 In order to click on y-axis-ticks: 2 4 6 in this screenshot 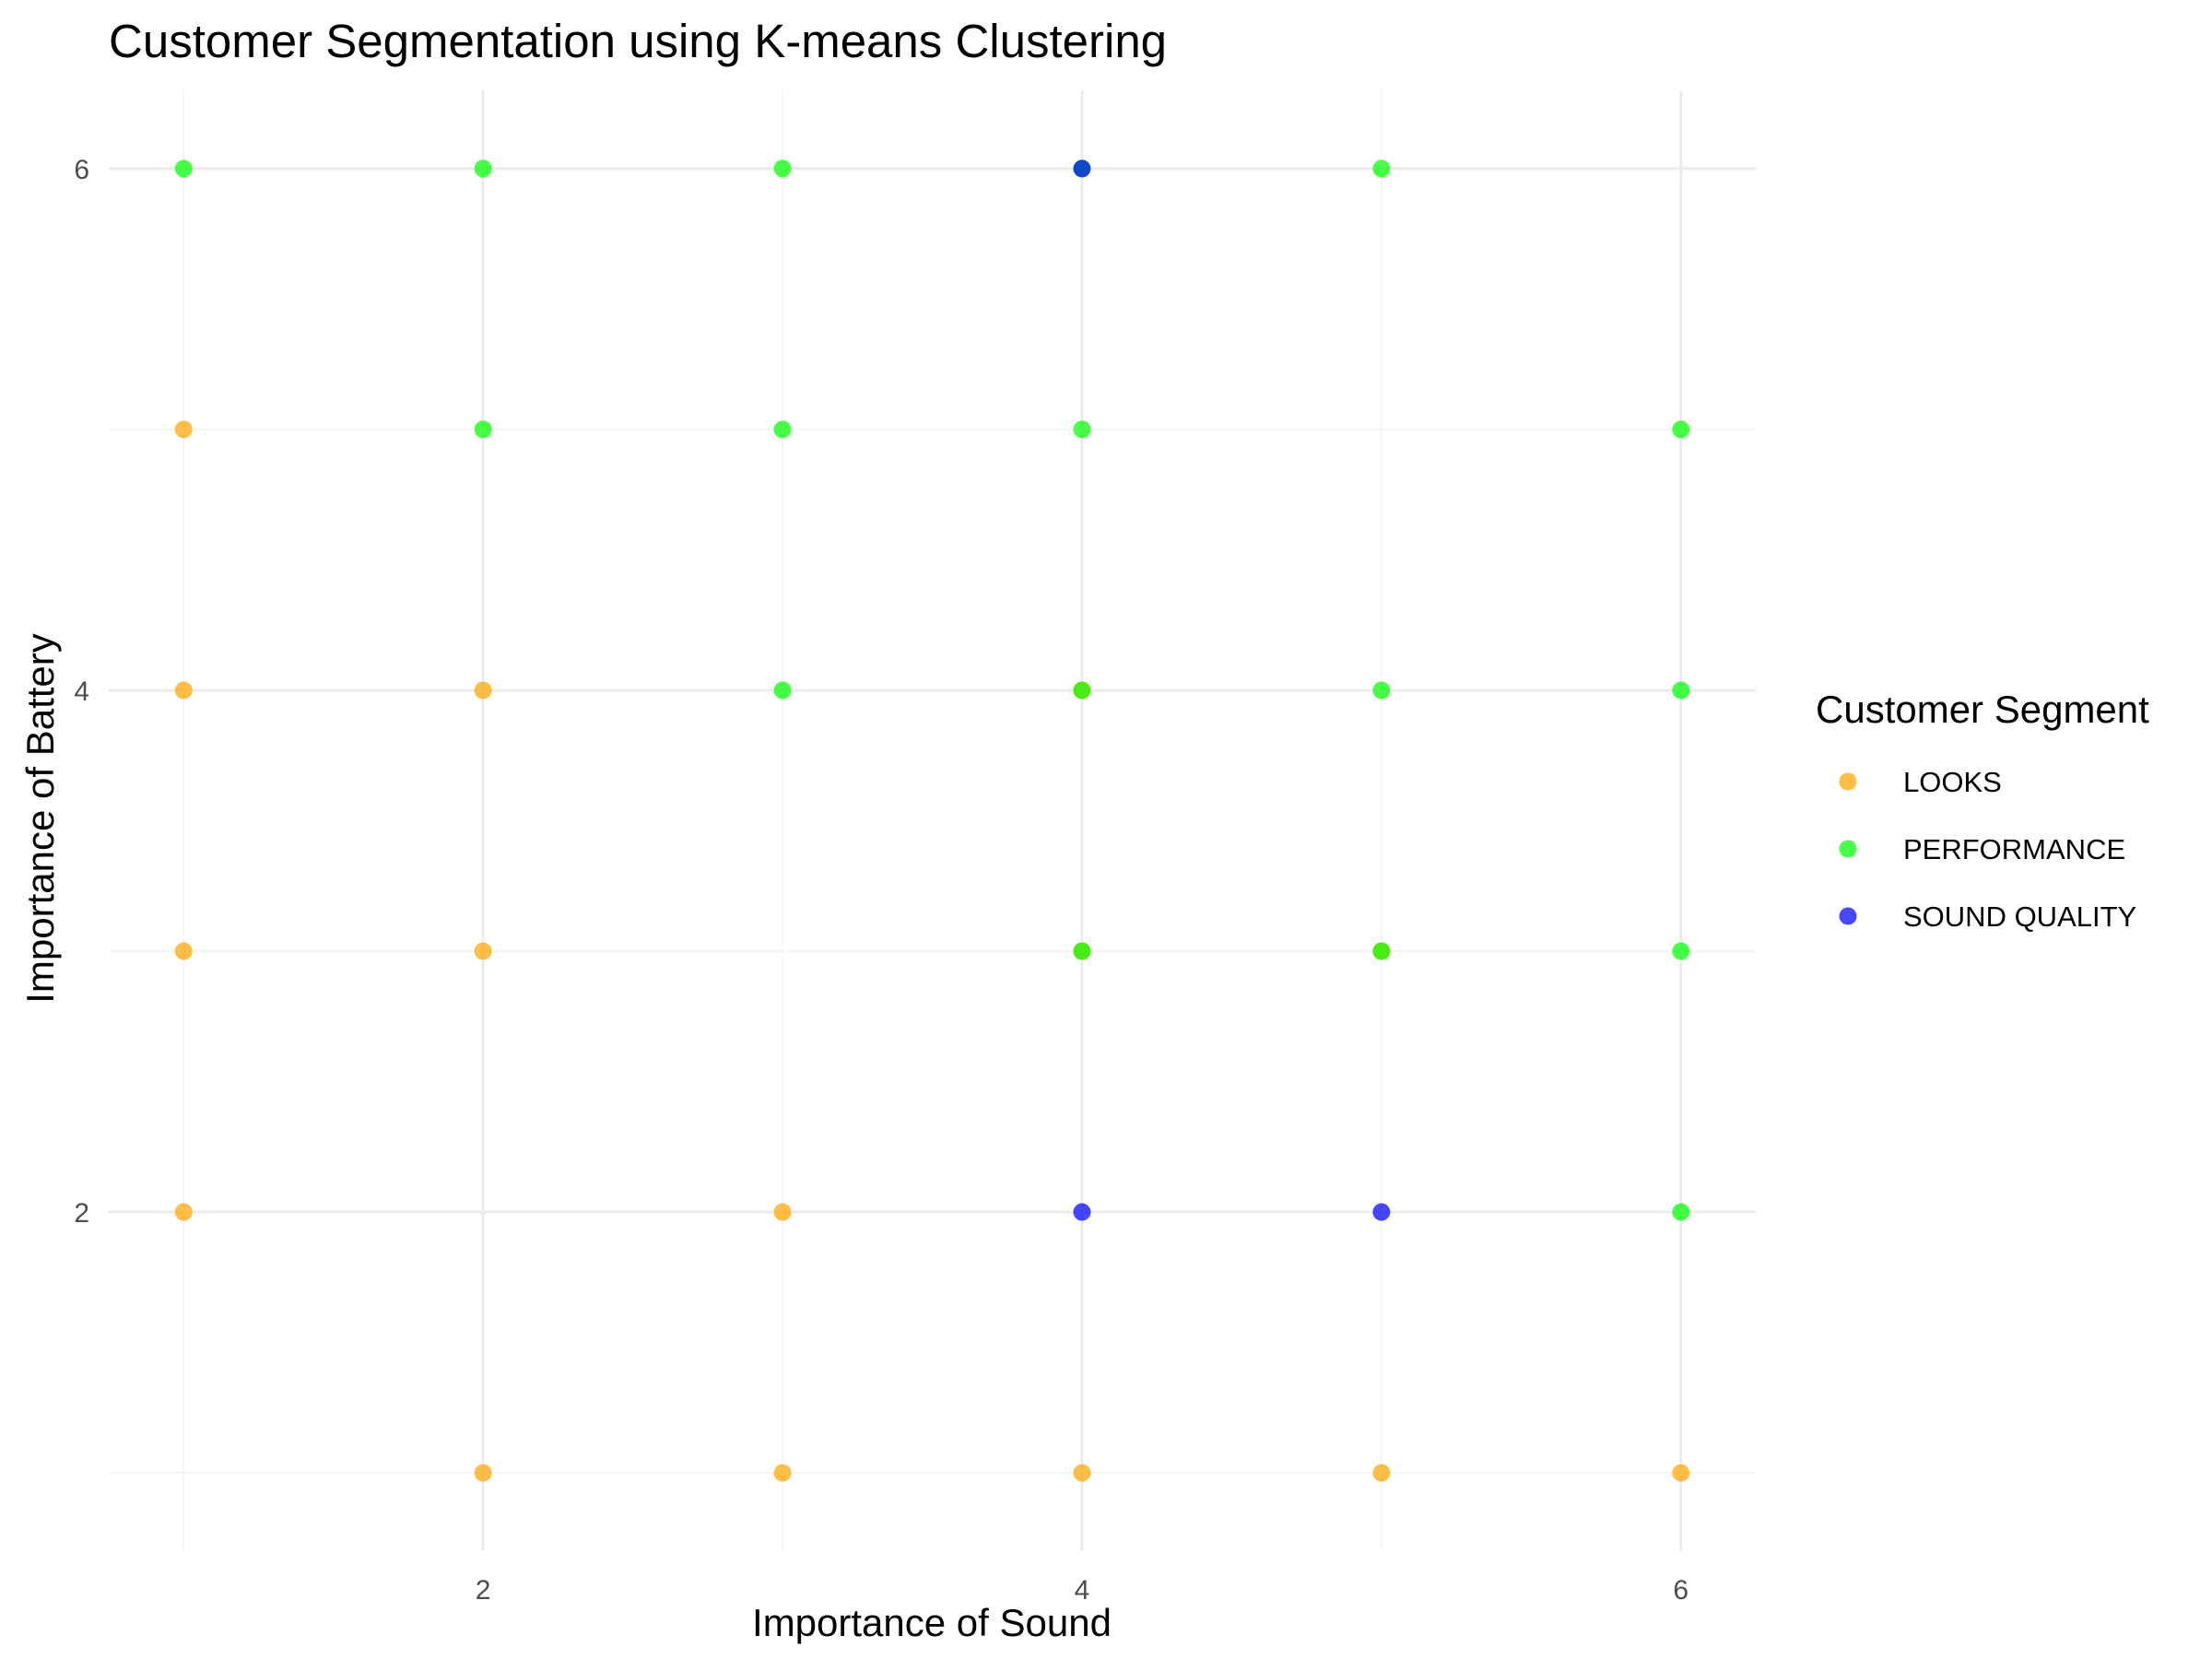, I will do `click(81, 692)`.